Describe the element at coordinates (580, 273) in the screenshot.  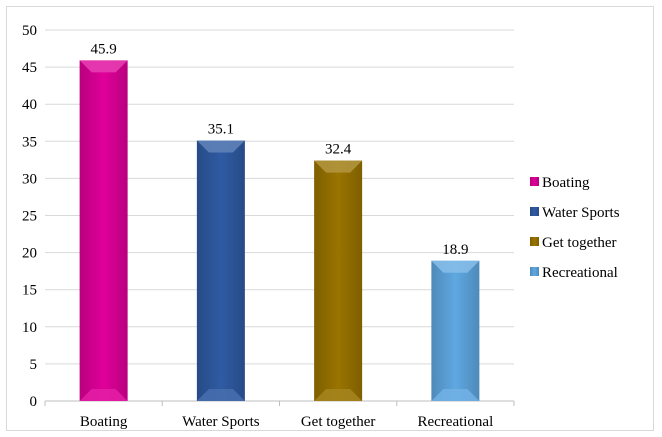
I see `legend-label: Recreational` at that location.